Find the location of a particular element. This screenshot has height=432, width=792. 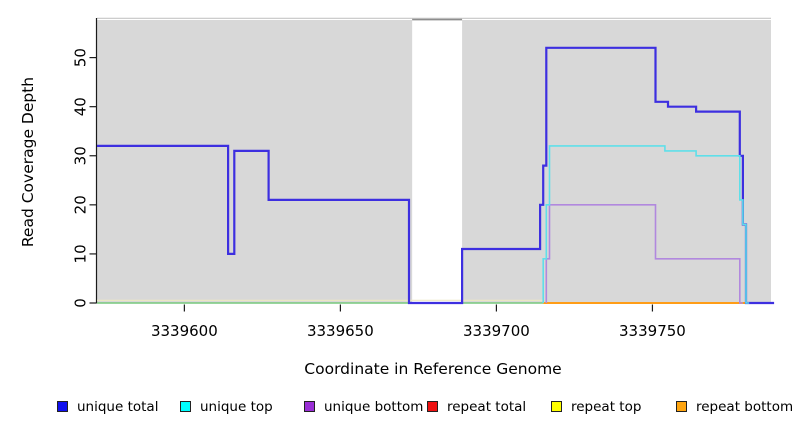

legend-label: repeat total is located at coordinates (487, 407).